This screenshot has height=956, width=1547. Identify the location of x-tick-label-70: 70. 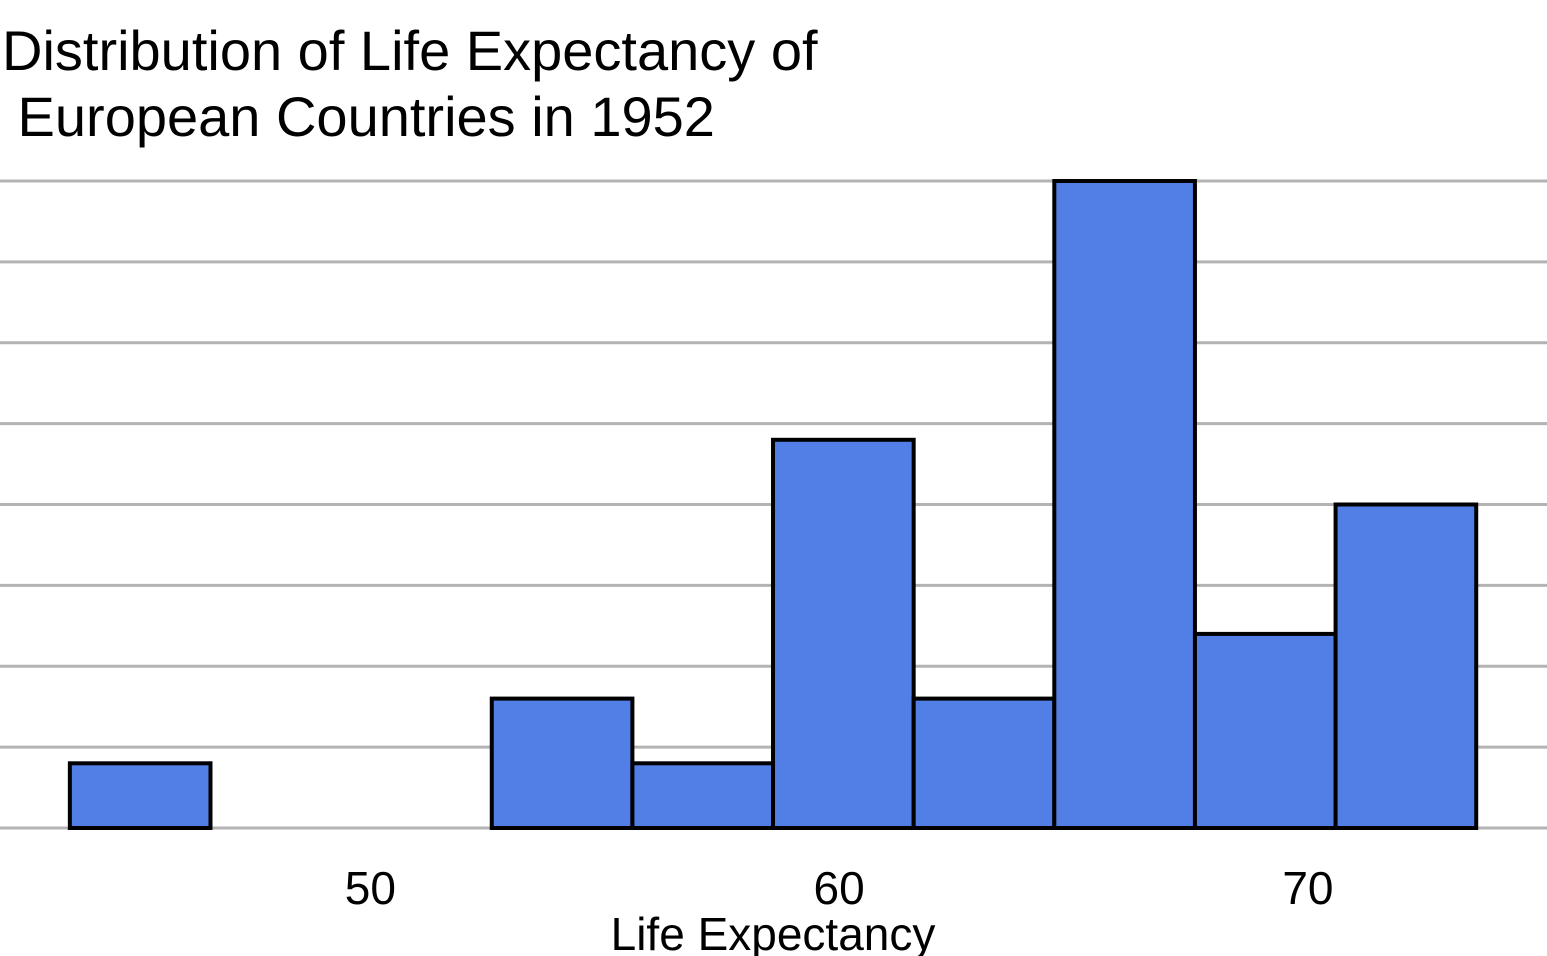
(1307, 888).